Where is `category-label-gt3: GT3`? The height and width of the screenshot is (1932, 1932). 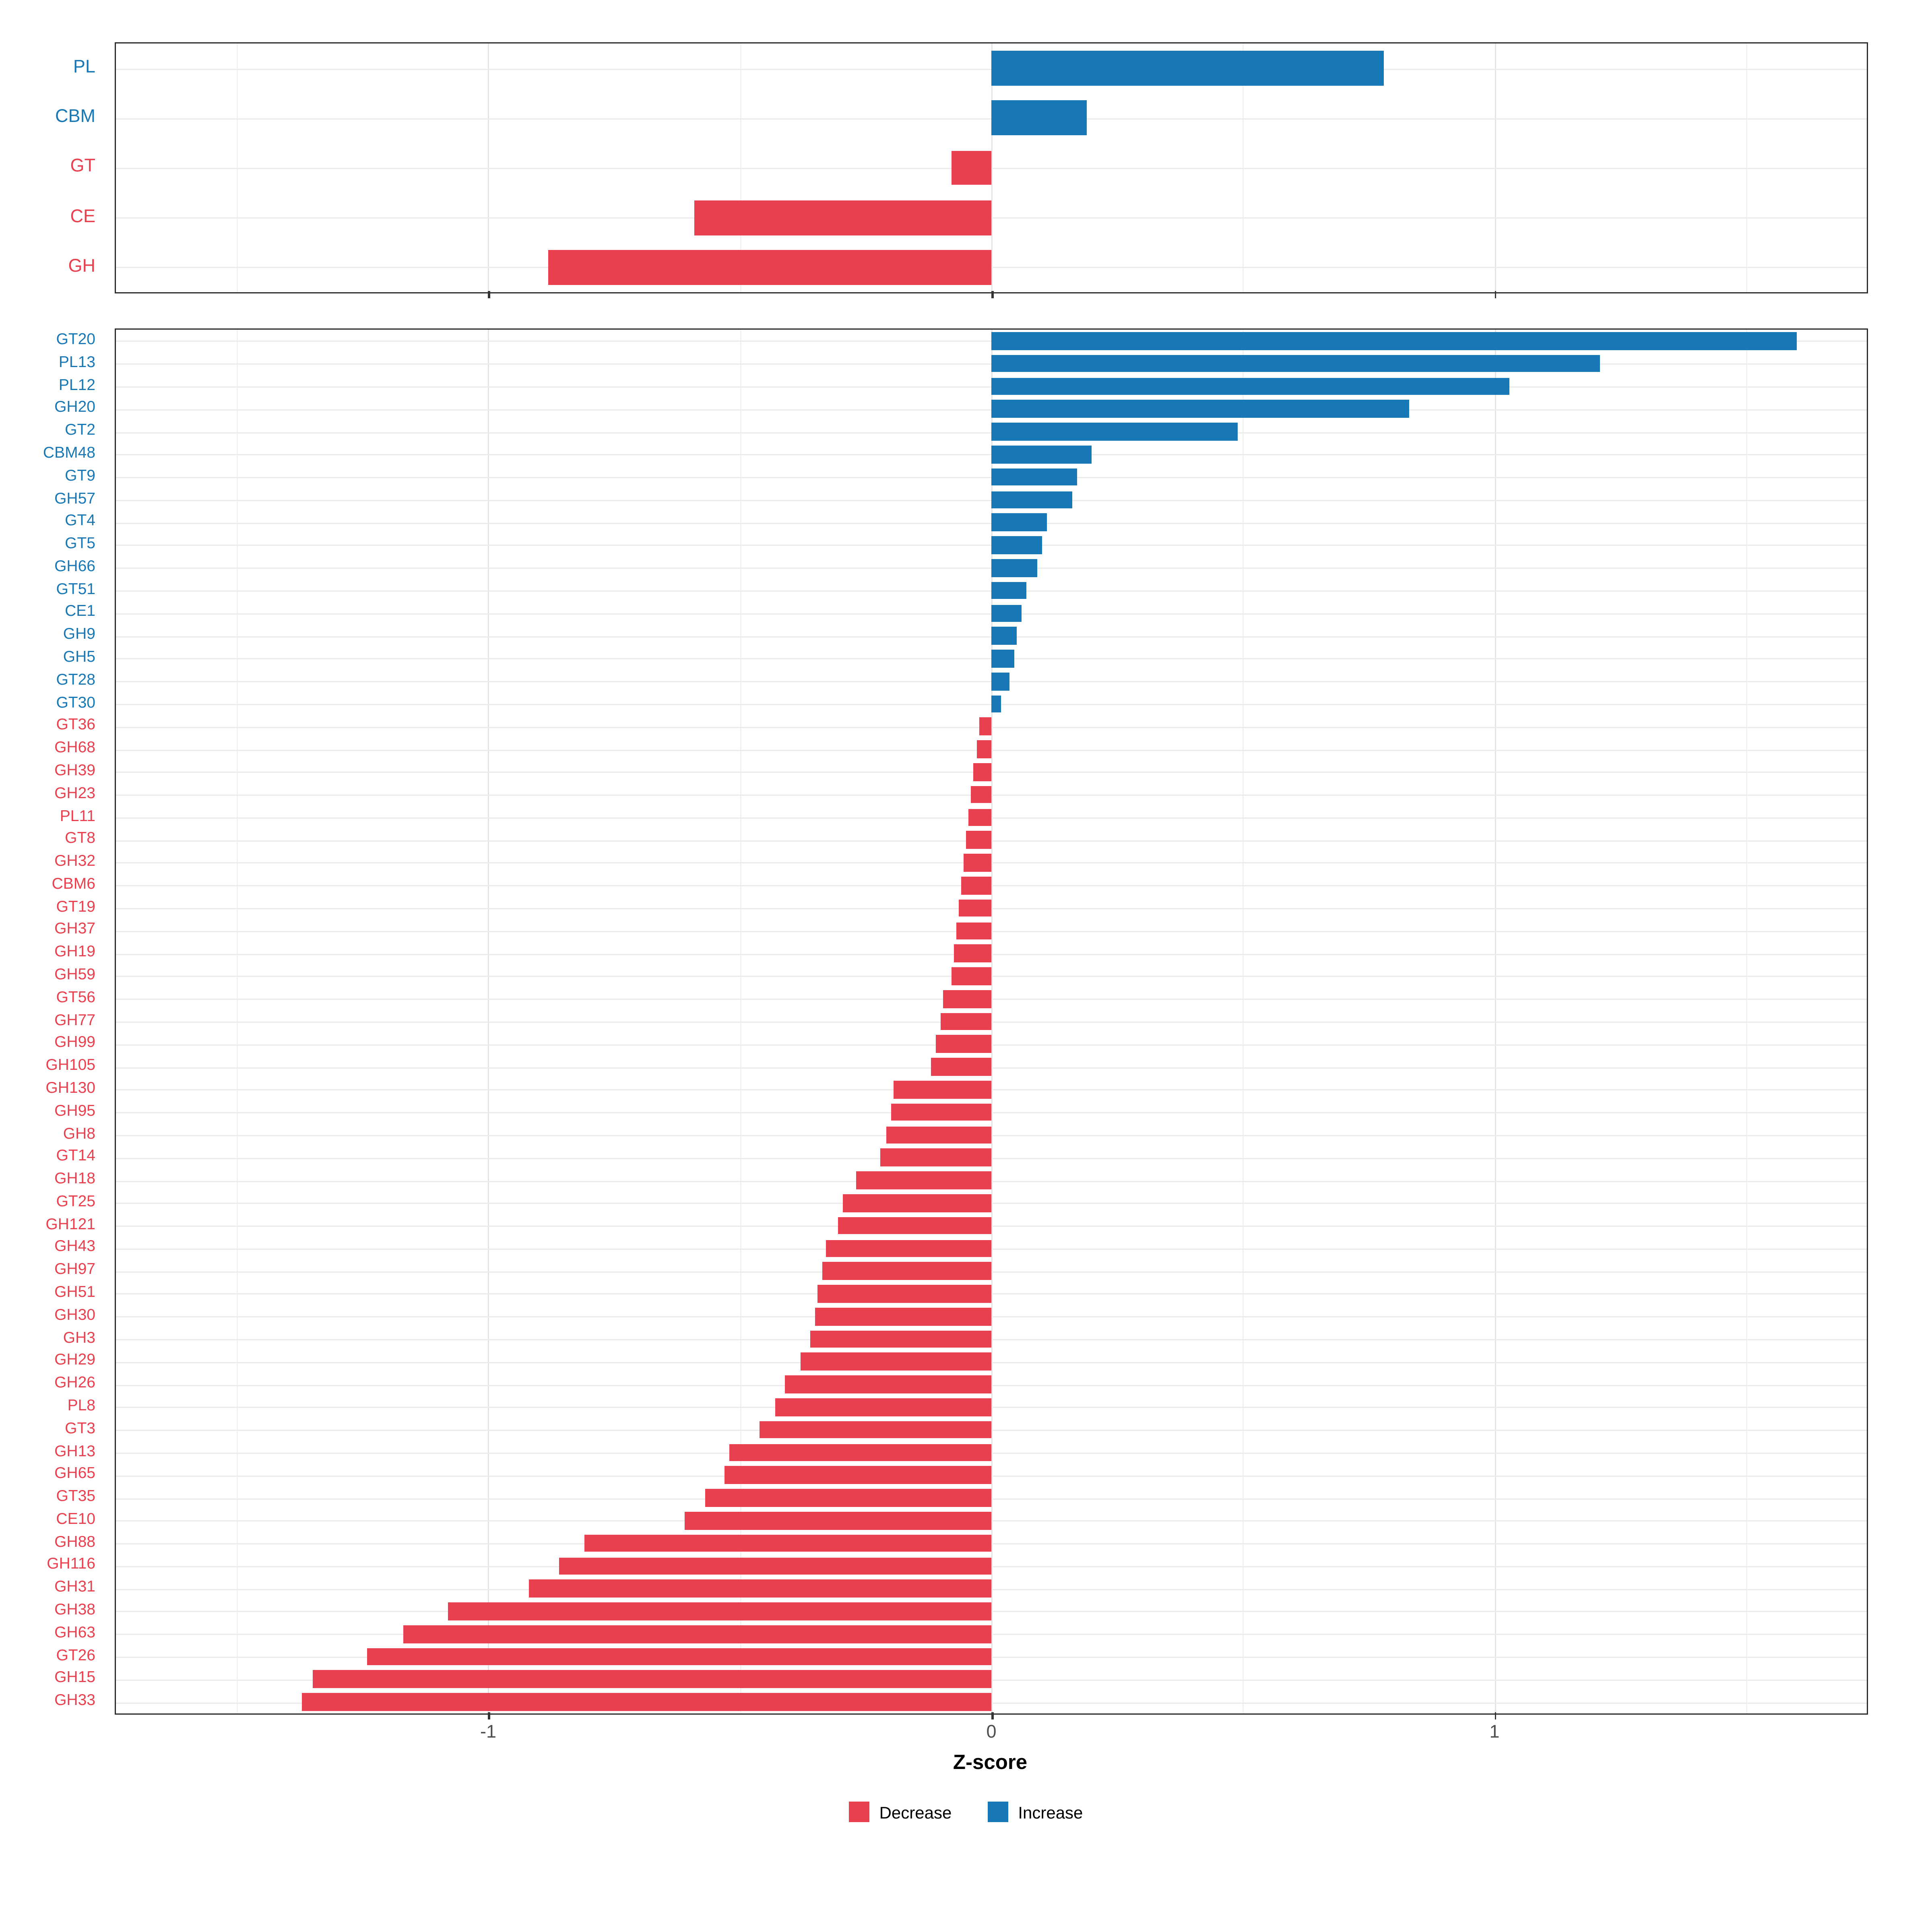 category-label-gt3: GT3 is located at coordinates (80, 1427).